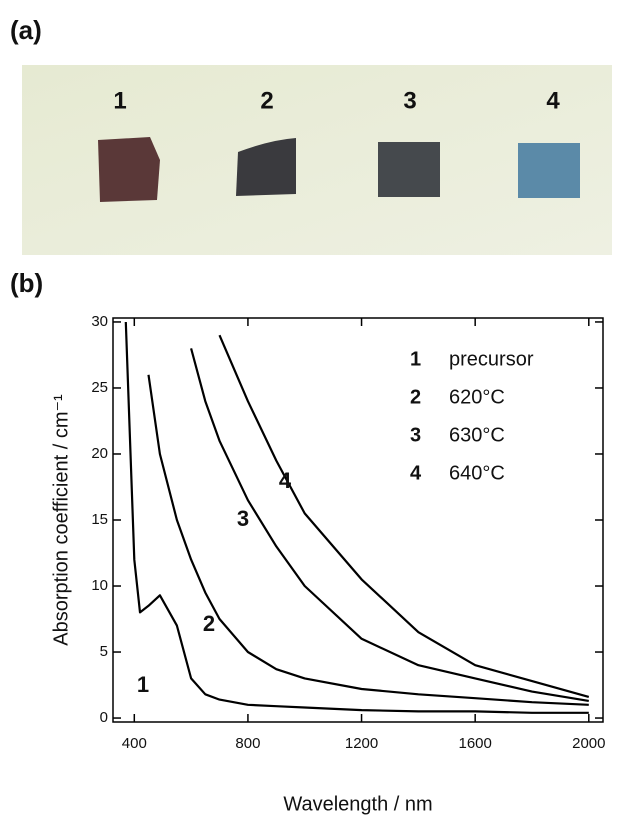 This screenshot has width=629, height=820. Describe the element at coordinates (588, 743) in the screenshot. I see `x-tick-label: 2000` at that location.